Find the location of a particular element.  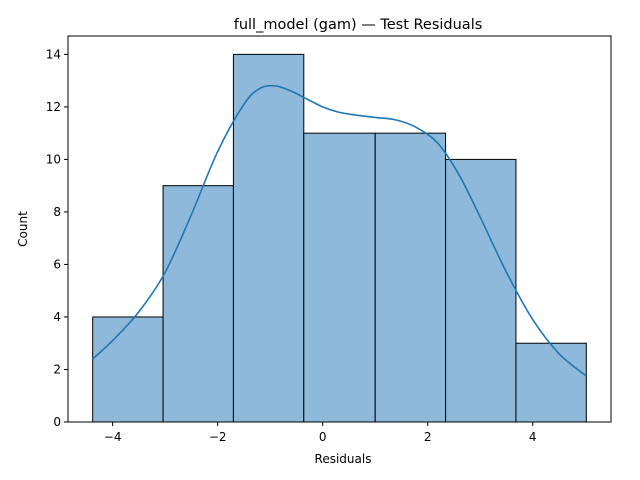

y-axis-label: Count is located at coordinates (23, 229).